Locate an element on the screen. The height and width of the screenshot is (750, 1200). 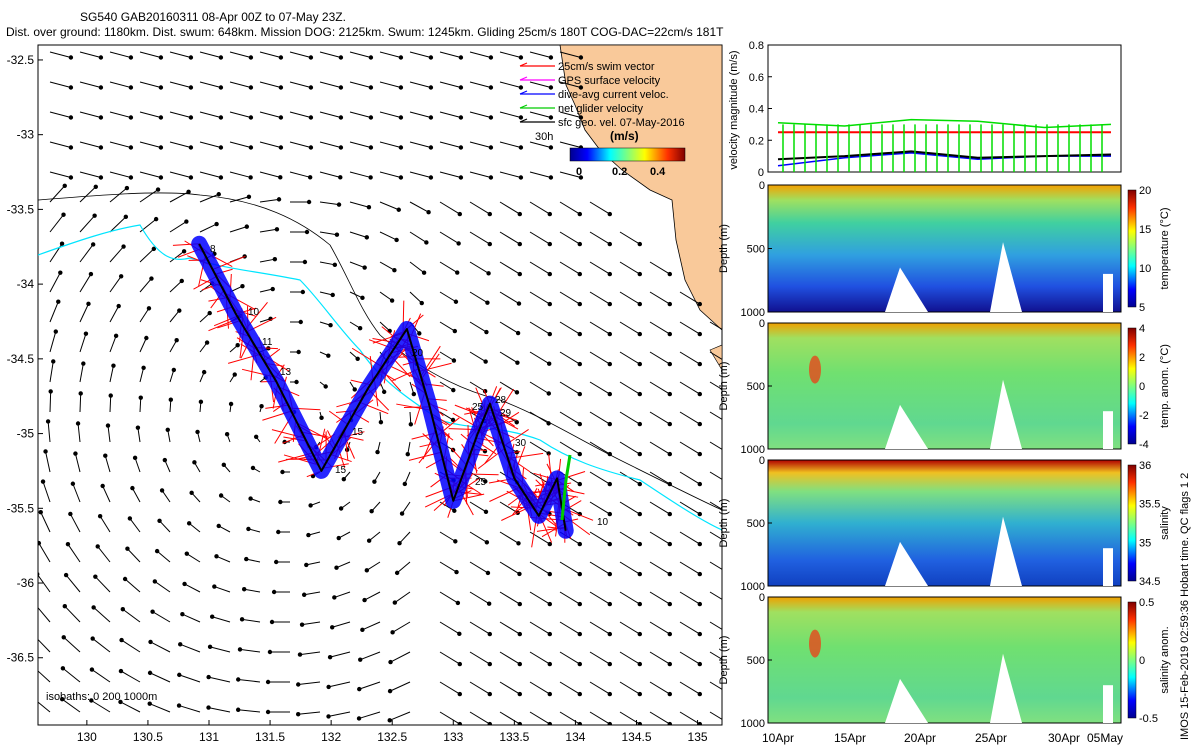
time-tick-label: 30Apr is located at coordinates (1064, 738).